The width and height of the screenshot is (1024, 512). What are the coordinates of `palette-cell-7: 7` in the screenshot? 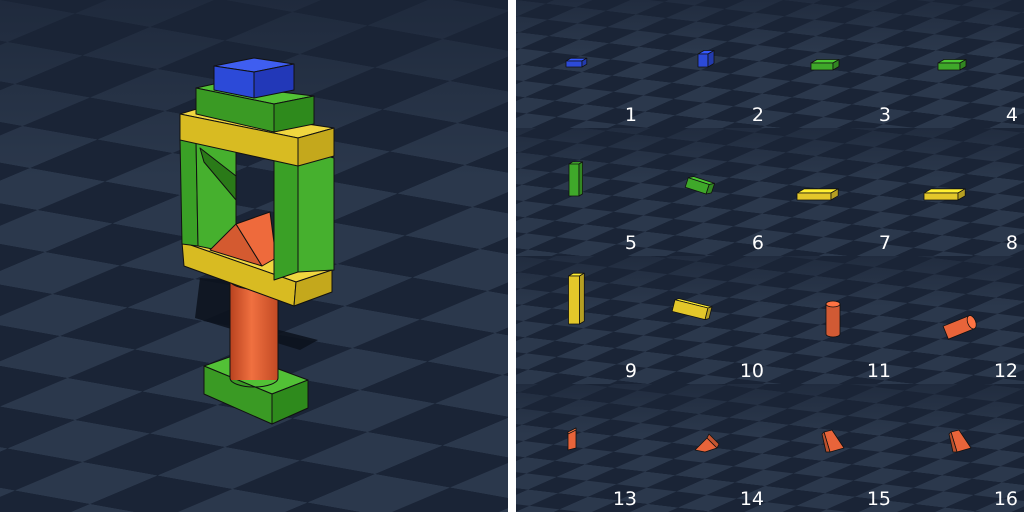 It's located at (833, 192).